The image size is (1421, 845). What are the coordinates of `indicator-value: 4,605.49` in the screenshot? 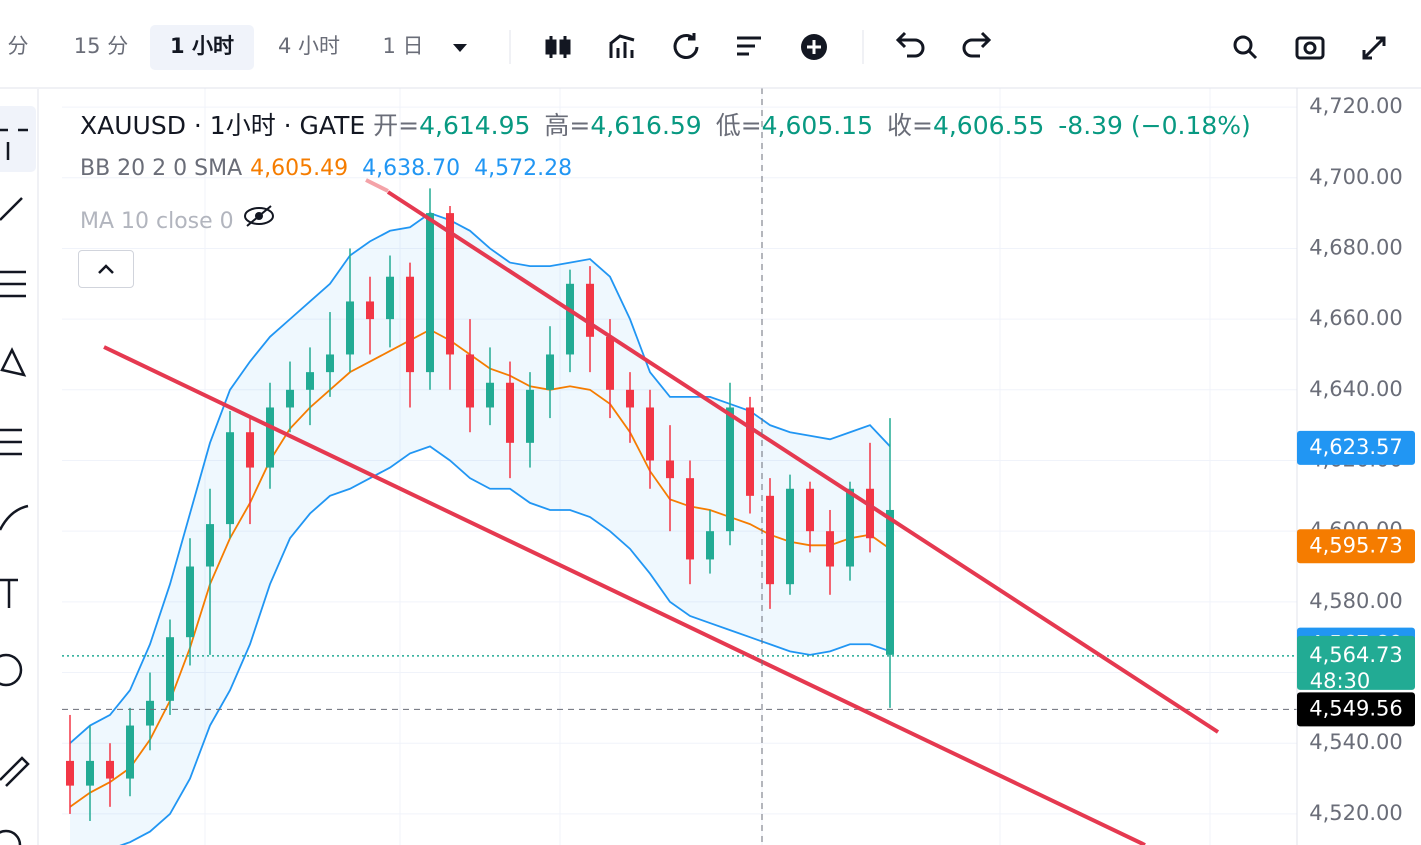 It's located at (299, 168).